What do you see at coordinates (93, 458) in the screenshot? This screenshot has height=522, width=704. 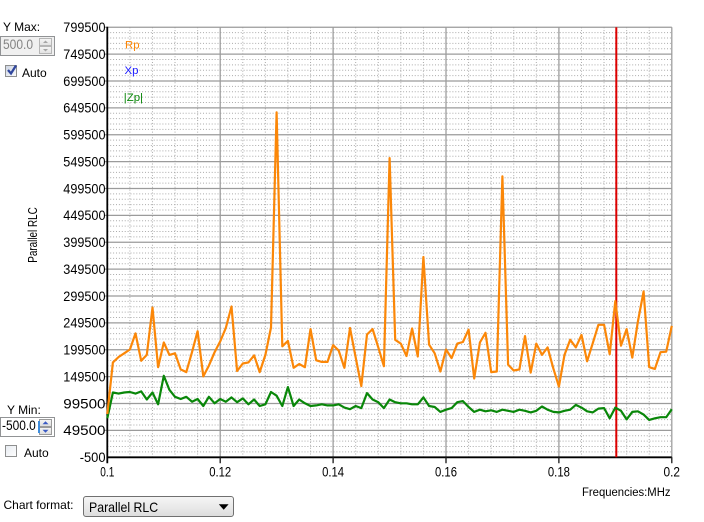 I see `svg-text: -500` at bounding box center [93, 458].